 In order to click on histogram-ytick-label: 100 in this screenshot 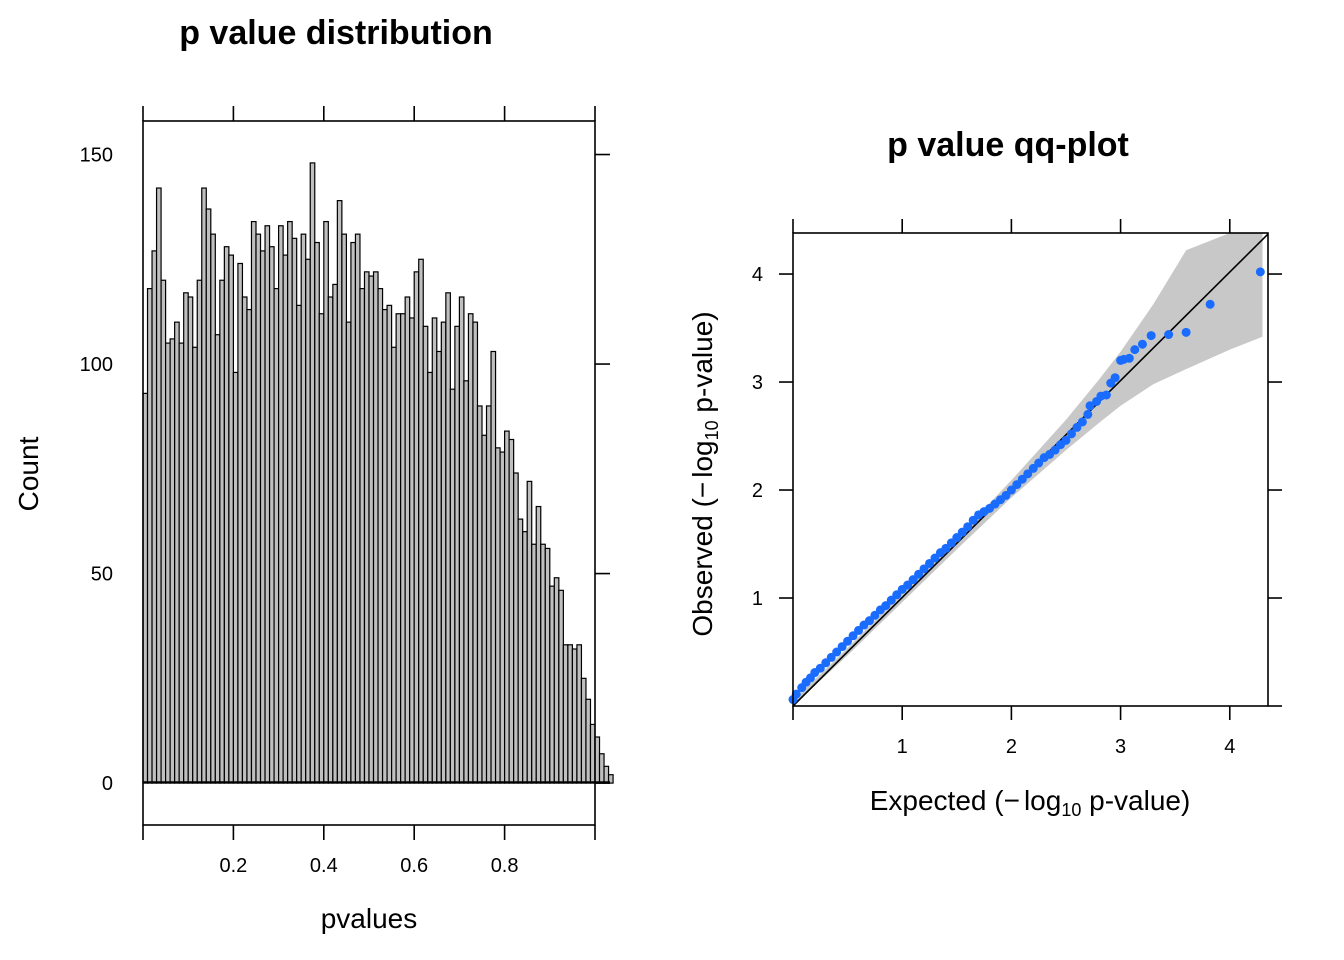, I will do `click(96, 365)`.